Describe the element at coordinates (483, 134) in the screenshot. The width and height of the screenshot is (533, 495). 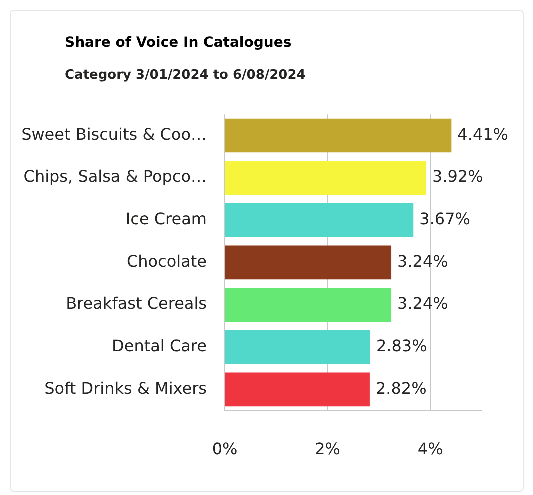
I see `data-label: 4.41%` at that location.